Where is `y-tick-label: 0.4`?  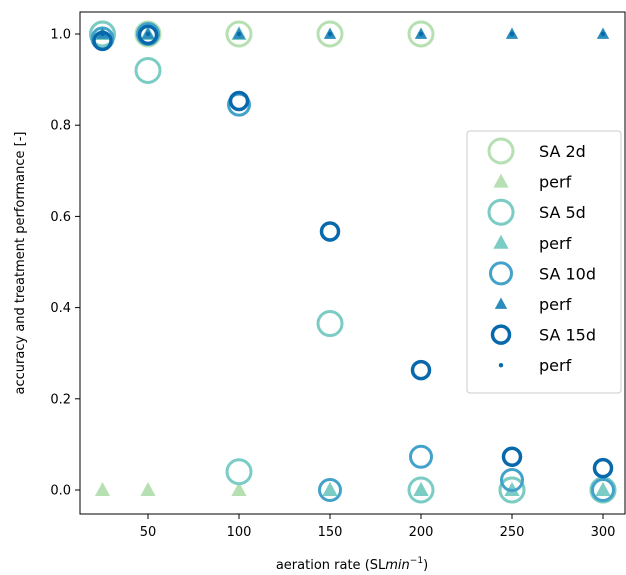 y-tick-label: 0.4 is located at coordinates (60, 308).